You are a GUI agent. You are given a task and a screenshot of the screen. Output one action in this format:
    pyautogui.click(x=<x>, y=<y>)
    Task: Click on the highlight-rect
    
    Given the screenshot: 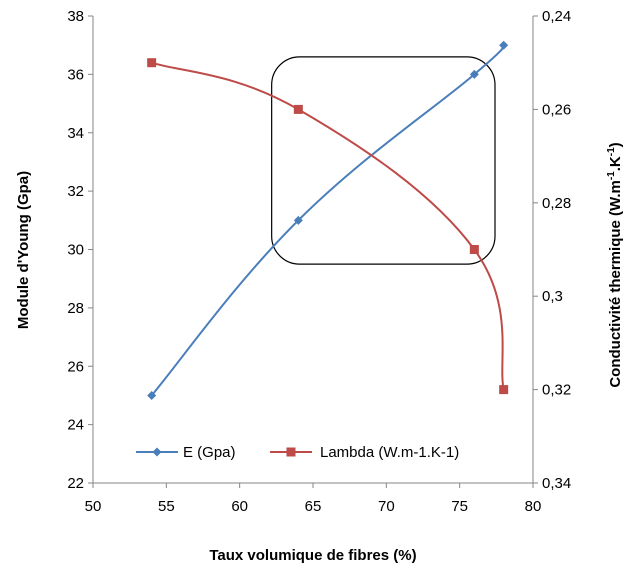 What is the action you would take?
    pyautogui.click(x=383, y=160)
    